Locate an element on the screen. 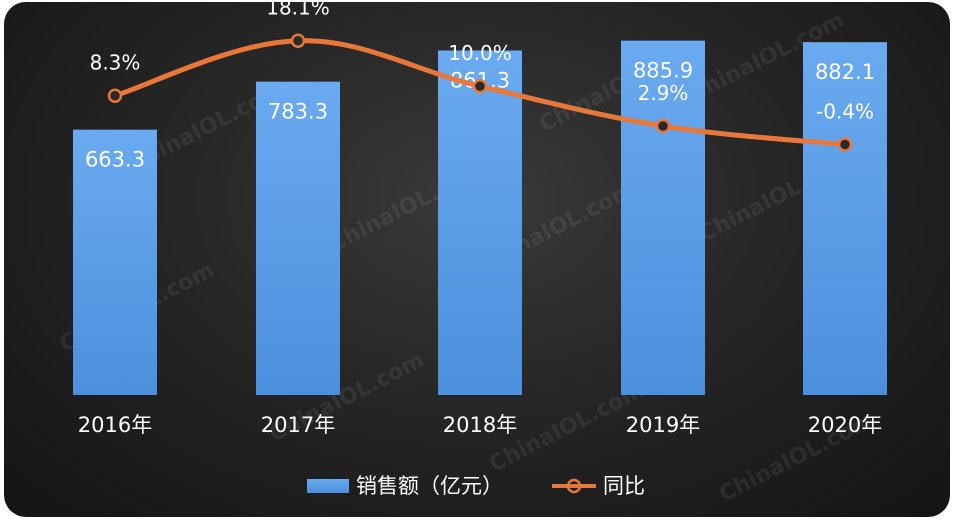 The image size is (956, 521). x-tick-label: 2020年 is located at coordinates (845, 425).